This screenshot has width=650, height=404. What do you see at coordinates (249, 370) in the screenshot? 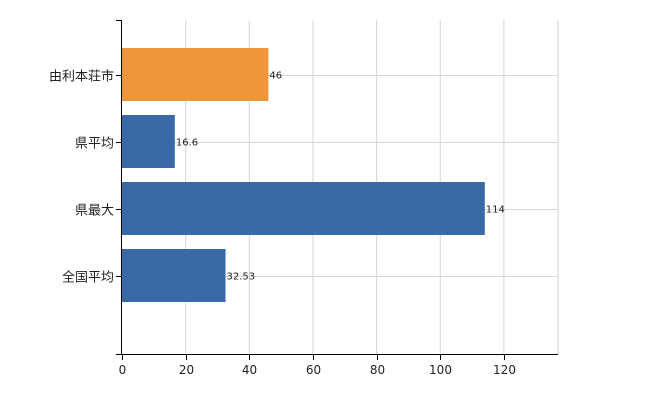
I see `x-tick-label-2: 40` at bounding box center [249, 370].